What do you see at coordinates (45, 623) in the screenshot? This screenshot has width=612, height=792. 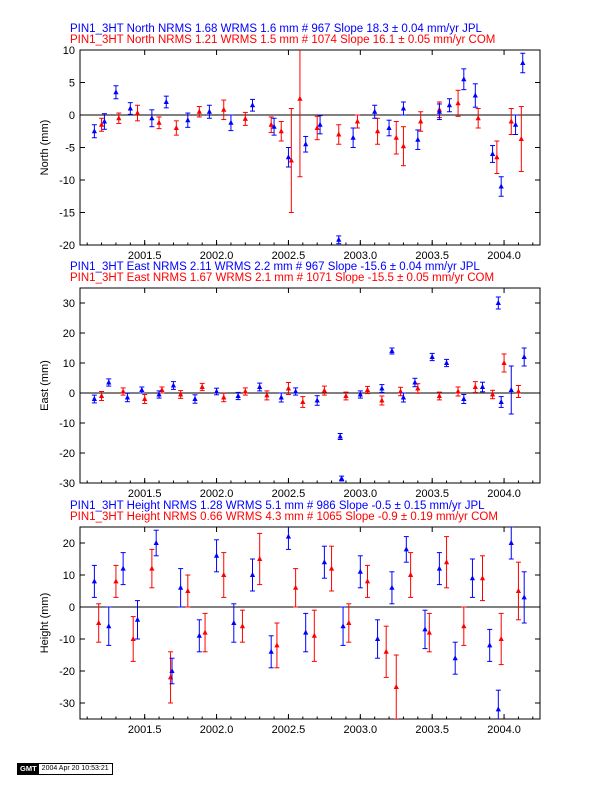 I see `y-axis-label-height: Height (mm)` at bounding box center [45, 623].